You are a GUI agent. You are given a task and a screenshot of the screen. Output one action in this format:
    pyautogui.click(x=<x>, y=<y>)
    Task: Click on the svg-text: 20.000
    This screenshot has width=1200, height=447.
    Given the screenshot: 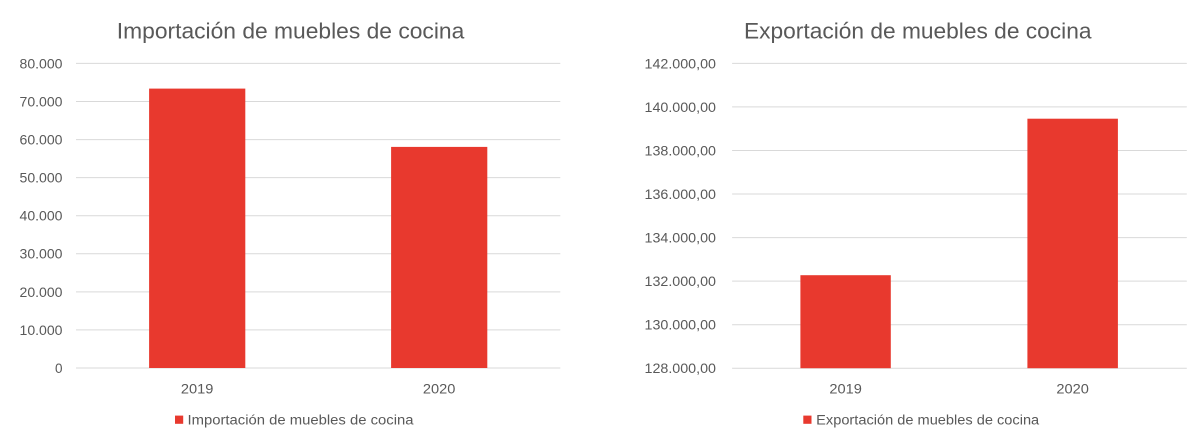 What is the action you would take?
    pyautogui.click(x=41, y=292)
    